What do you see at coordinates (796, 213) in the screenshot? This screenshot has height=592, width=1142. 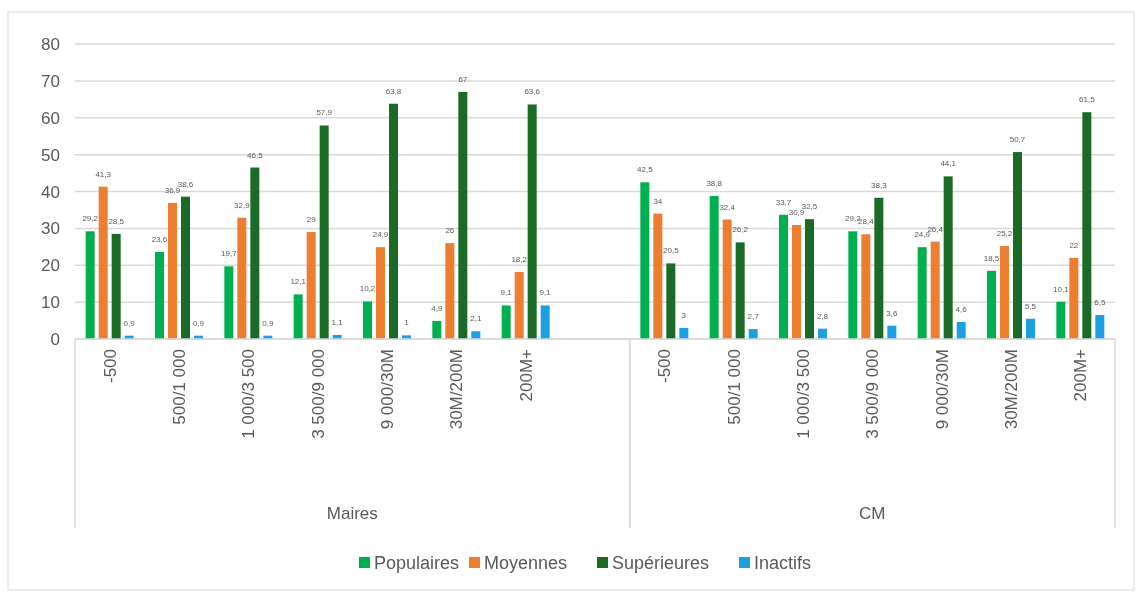 I see `data-label: 30,9` at bounding box center [796, 213].